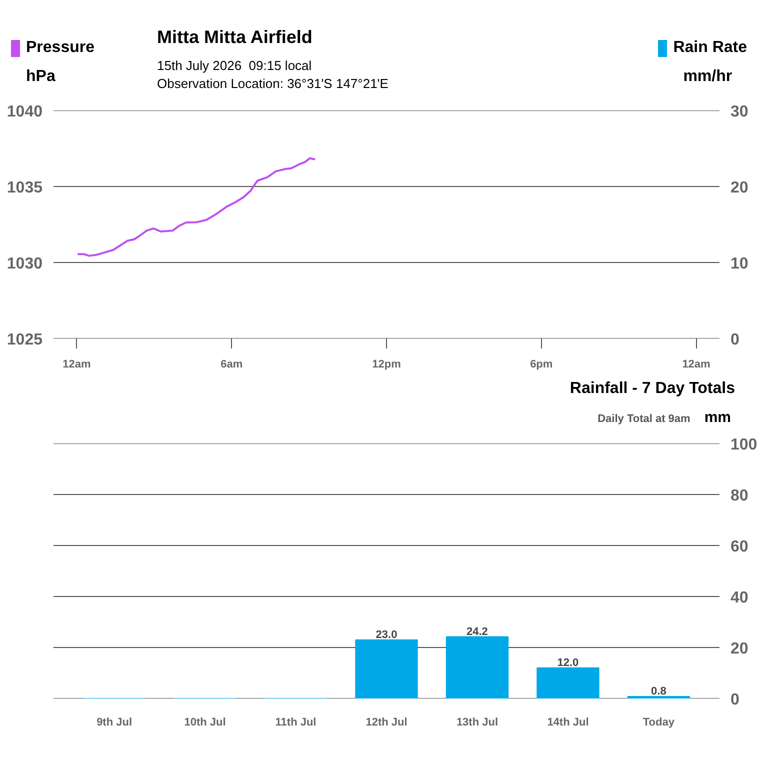  What do you see at coordinates (41, 76) in the screenshot?
I see `y-axis-title: hPa` at bounding box center [41, 76].